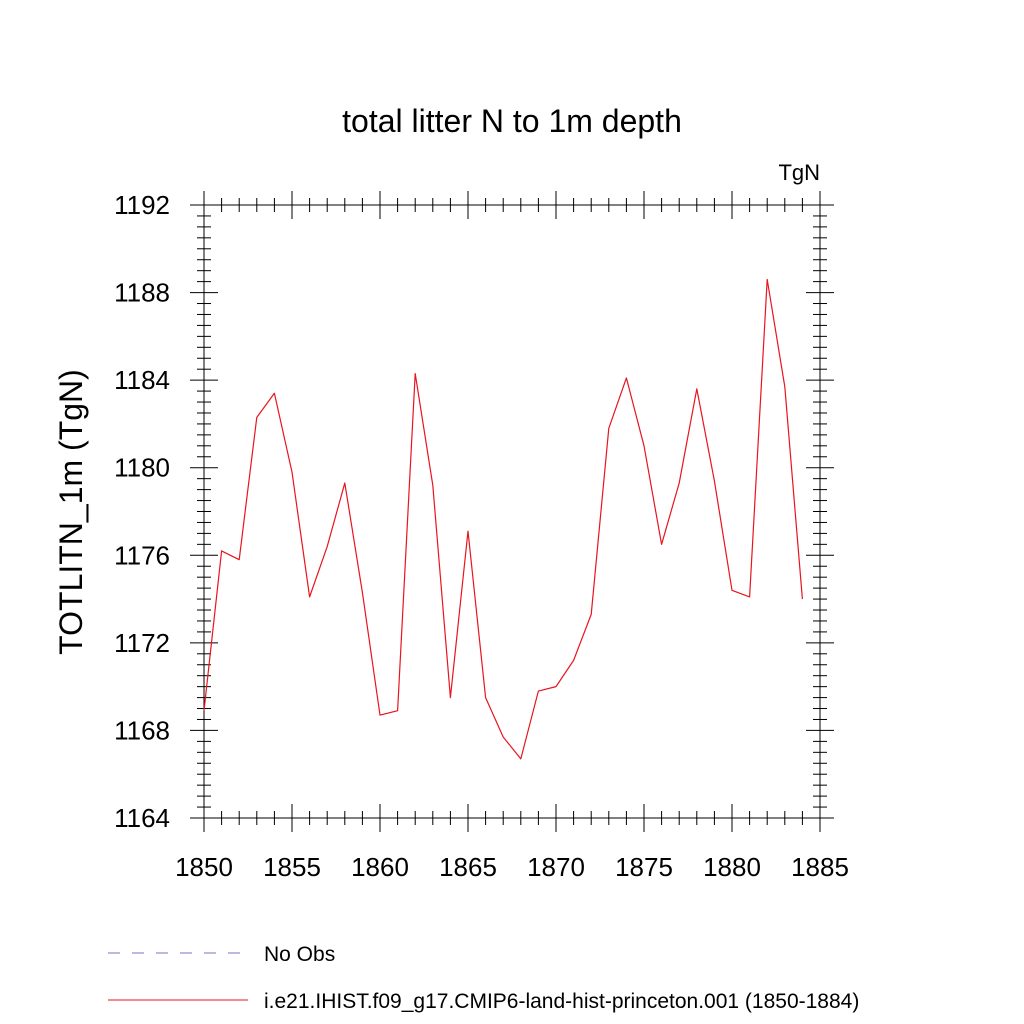 The width and height of the screenshot is (1024, 1024). I want to click on x-tick-label: 1865, so click(468, 867).